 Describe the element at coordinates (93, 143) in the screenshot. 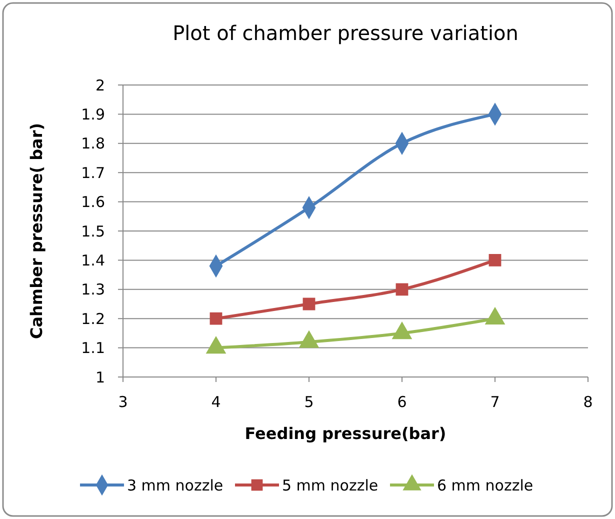

I see `y-tick-label: 1.8` at that location.